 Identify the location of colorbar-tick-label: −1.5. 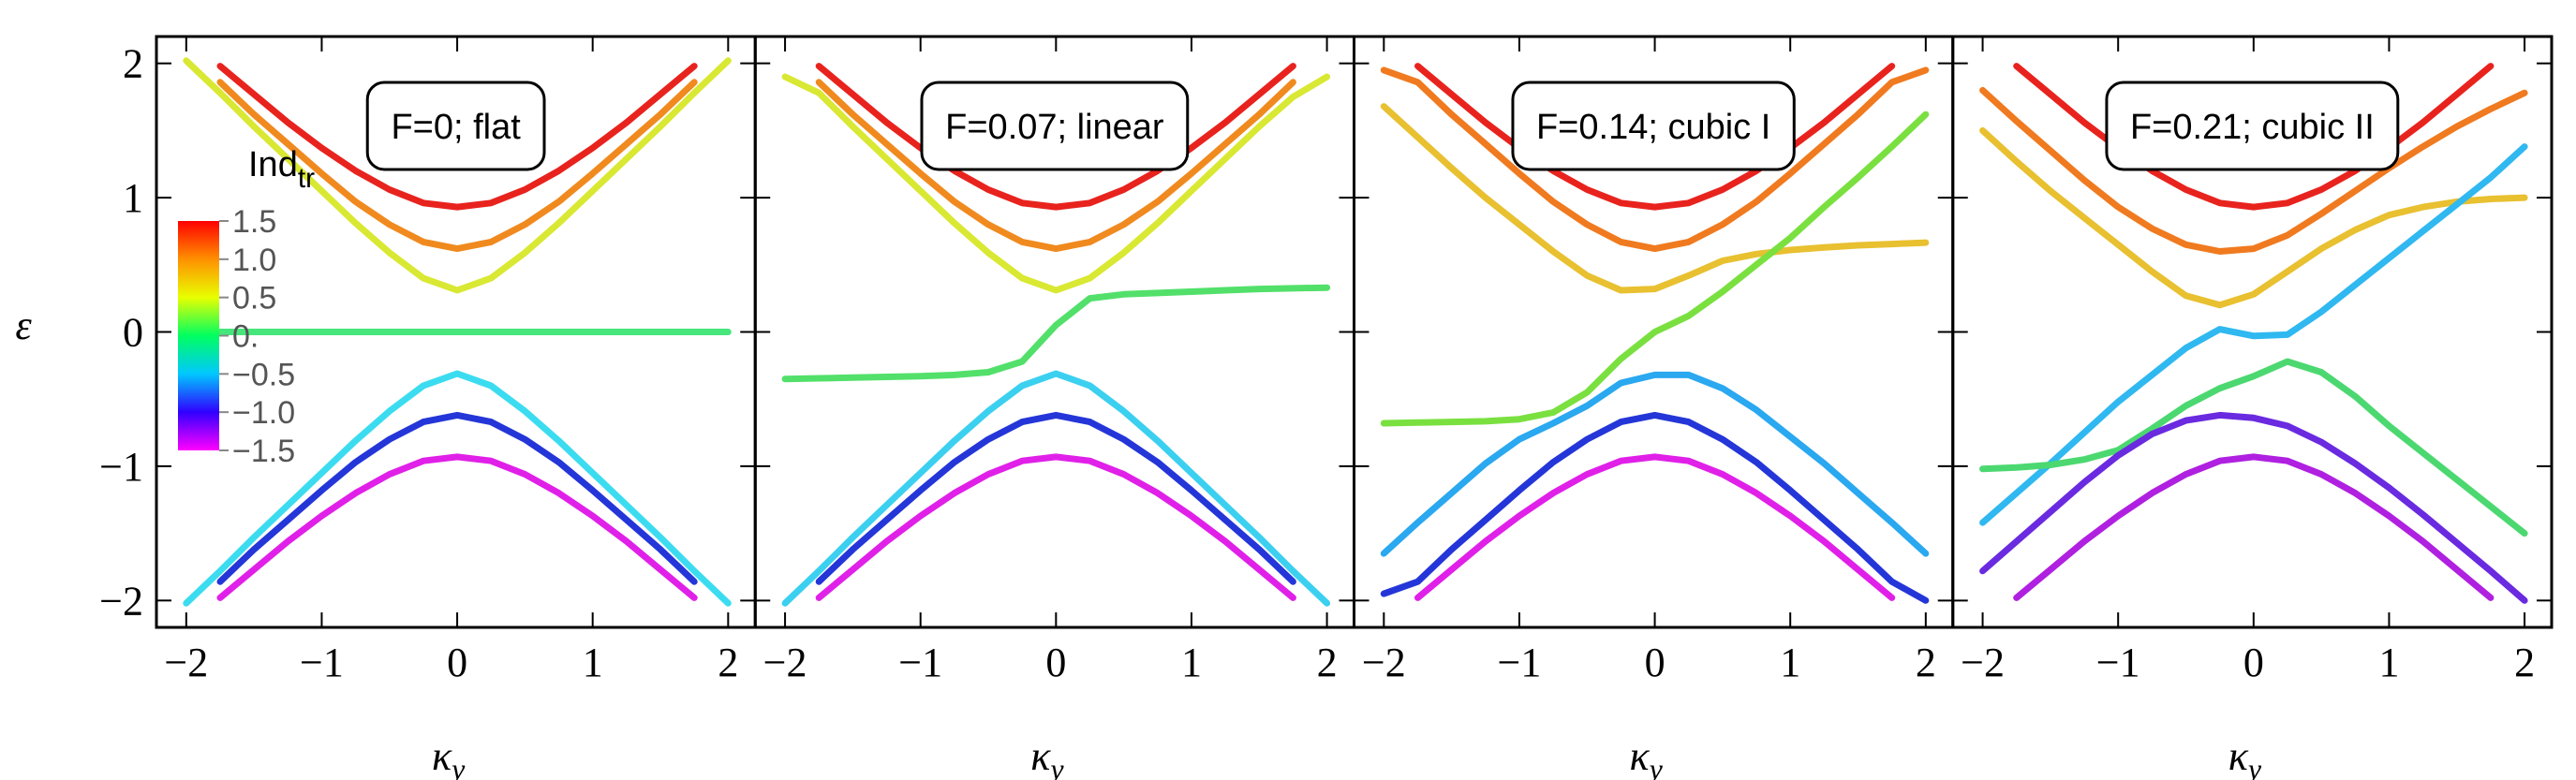
(264, 451).